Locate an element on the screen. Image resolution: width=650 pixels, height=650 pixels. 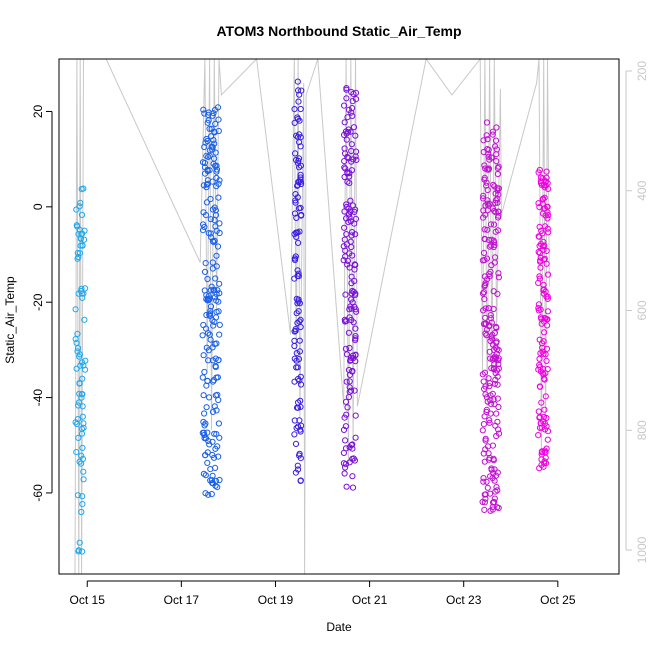
y2-tick-label: 800 is located at coordinates (642, 430).